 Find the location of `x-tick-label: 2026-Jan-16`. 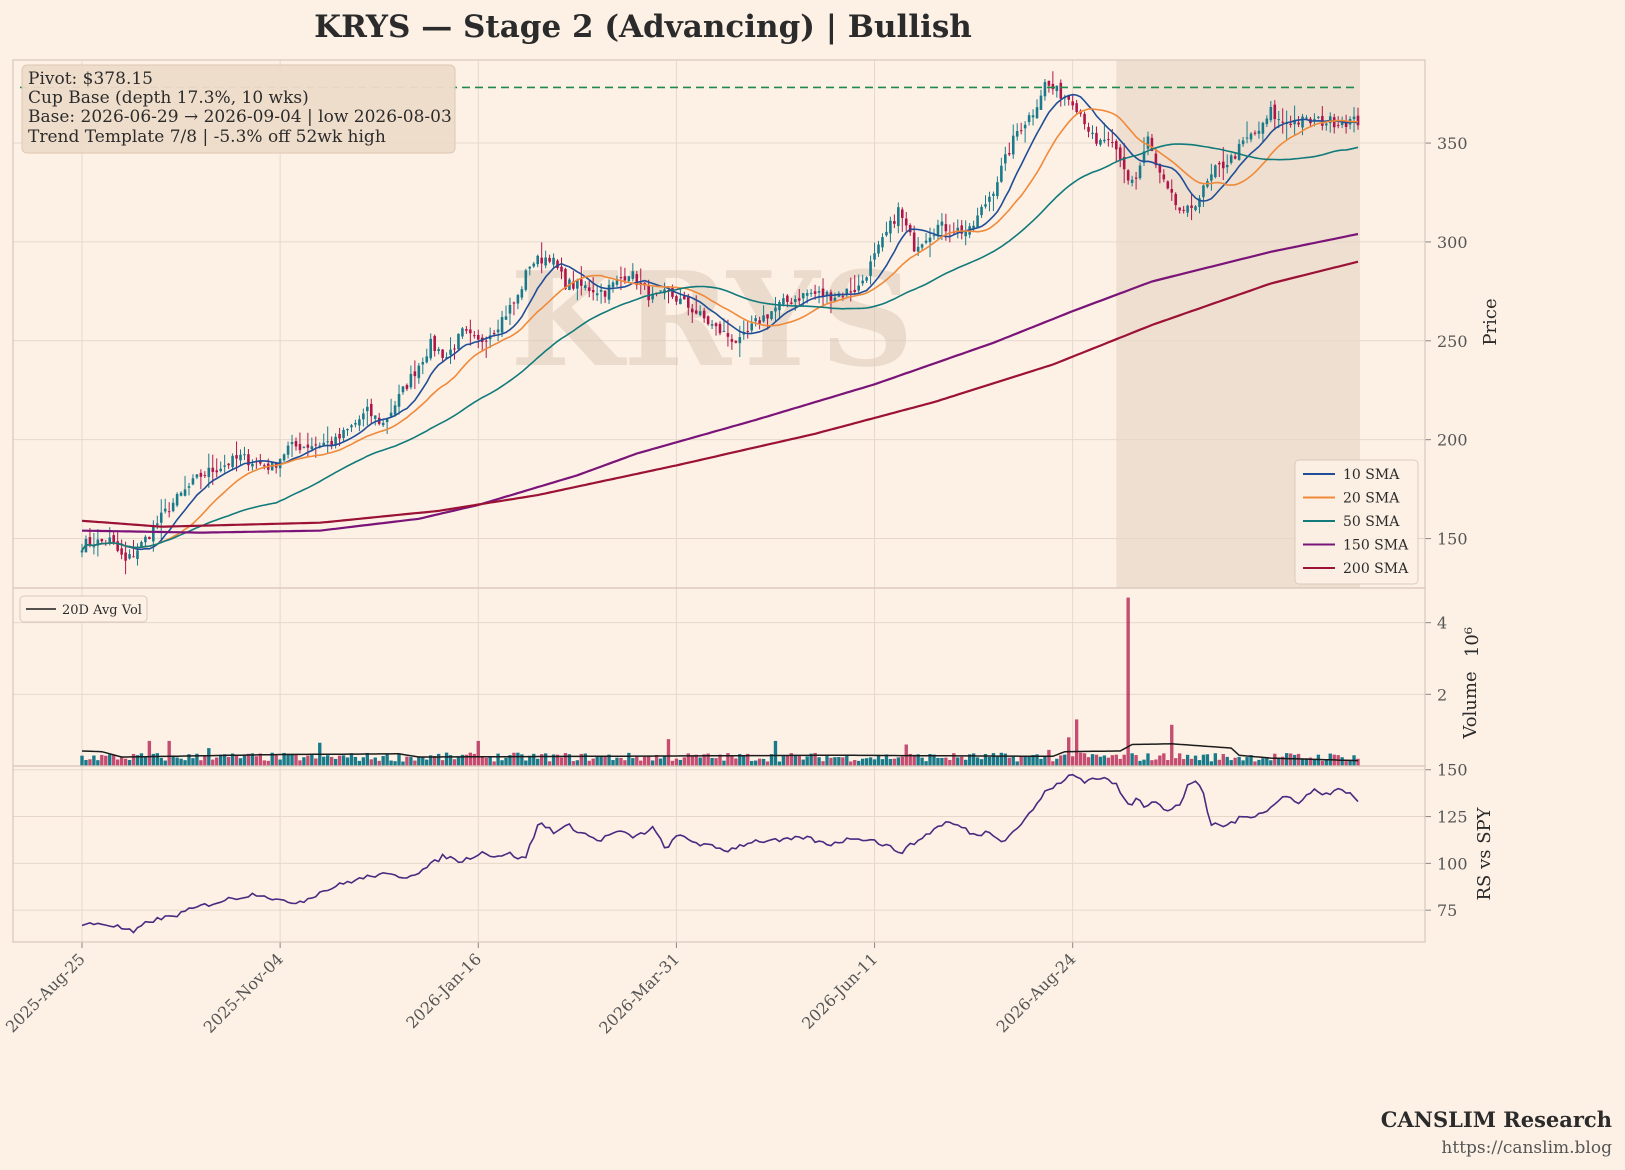

x-tick-label: 2026-Jan-16 is located at coordinates (443, 990).